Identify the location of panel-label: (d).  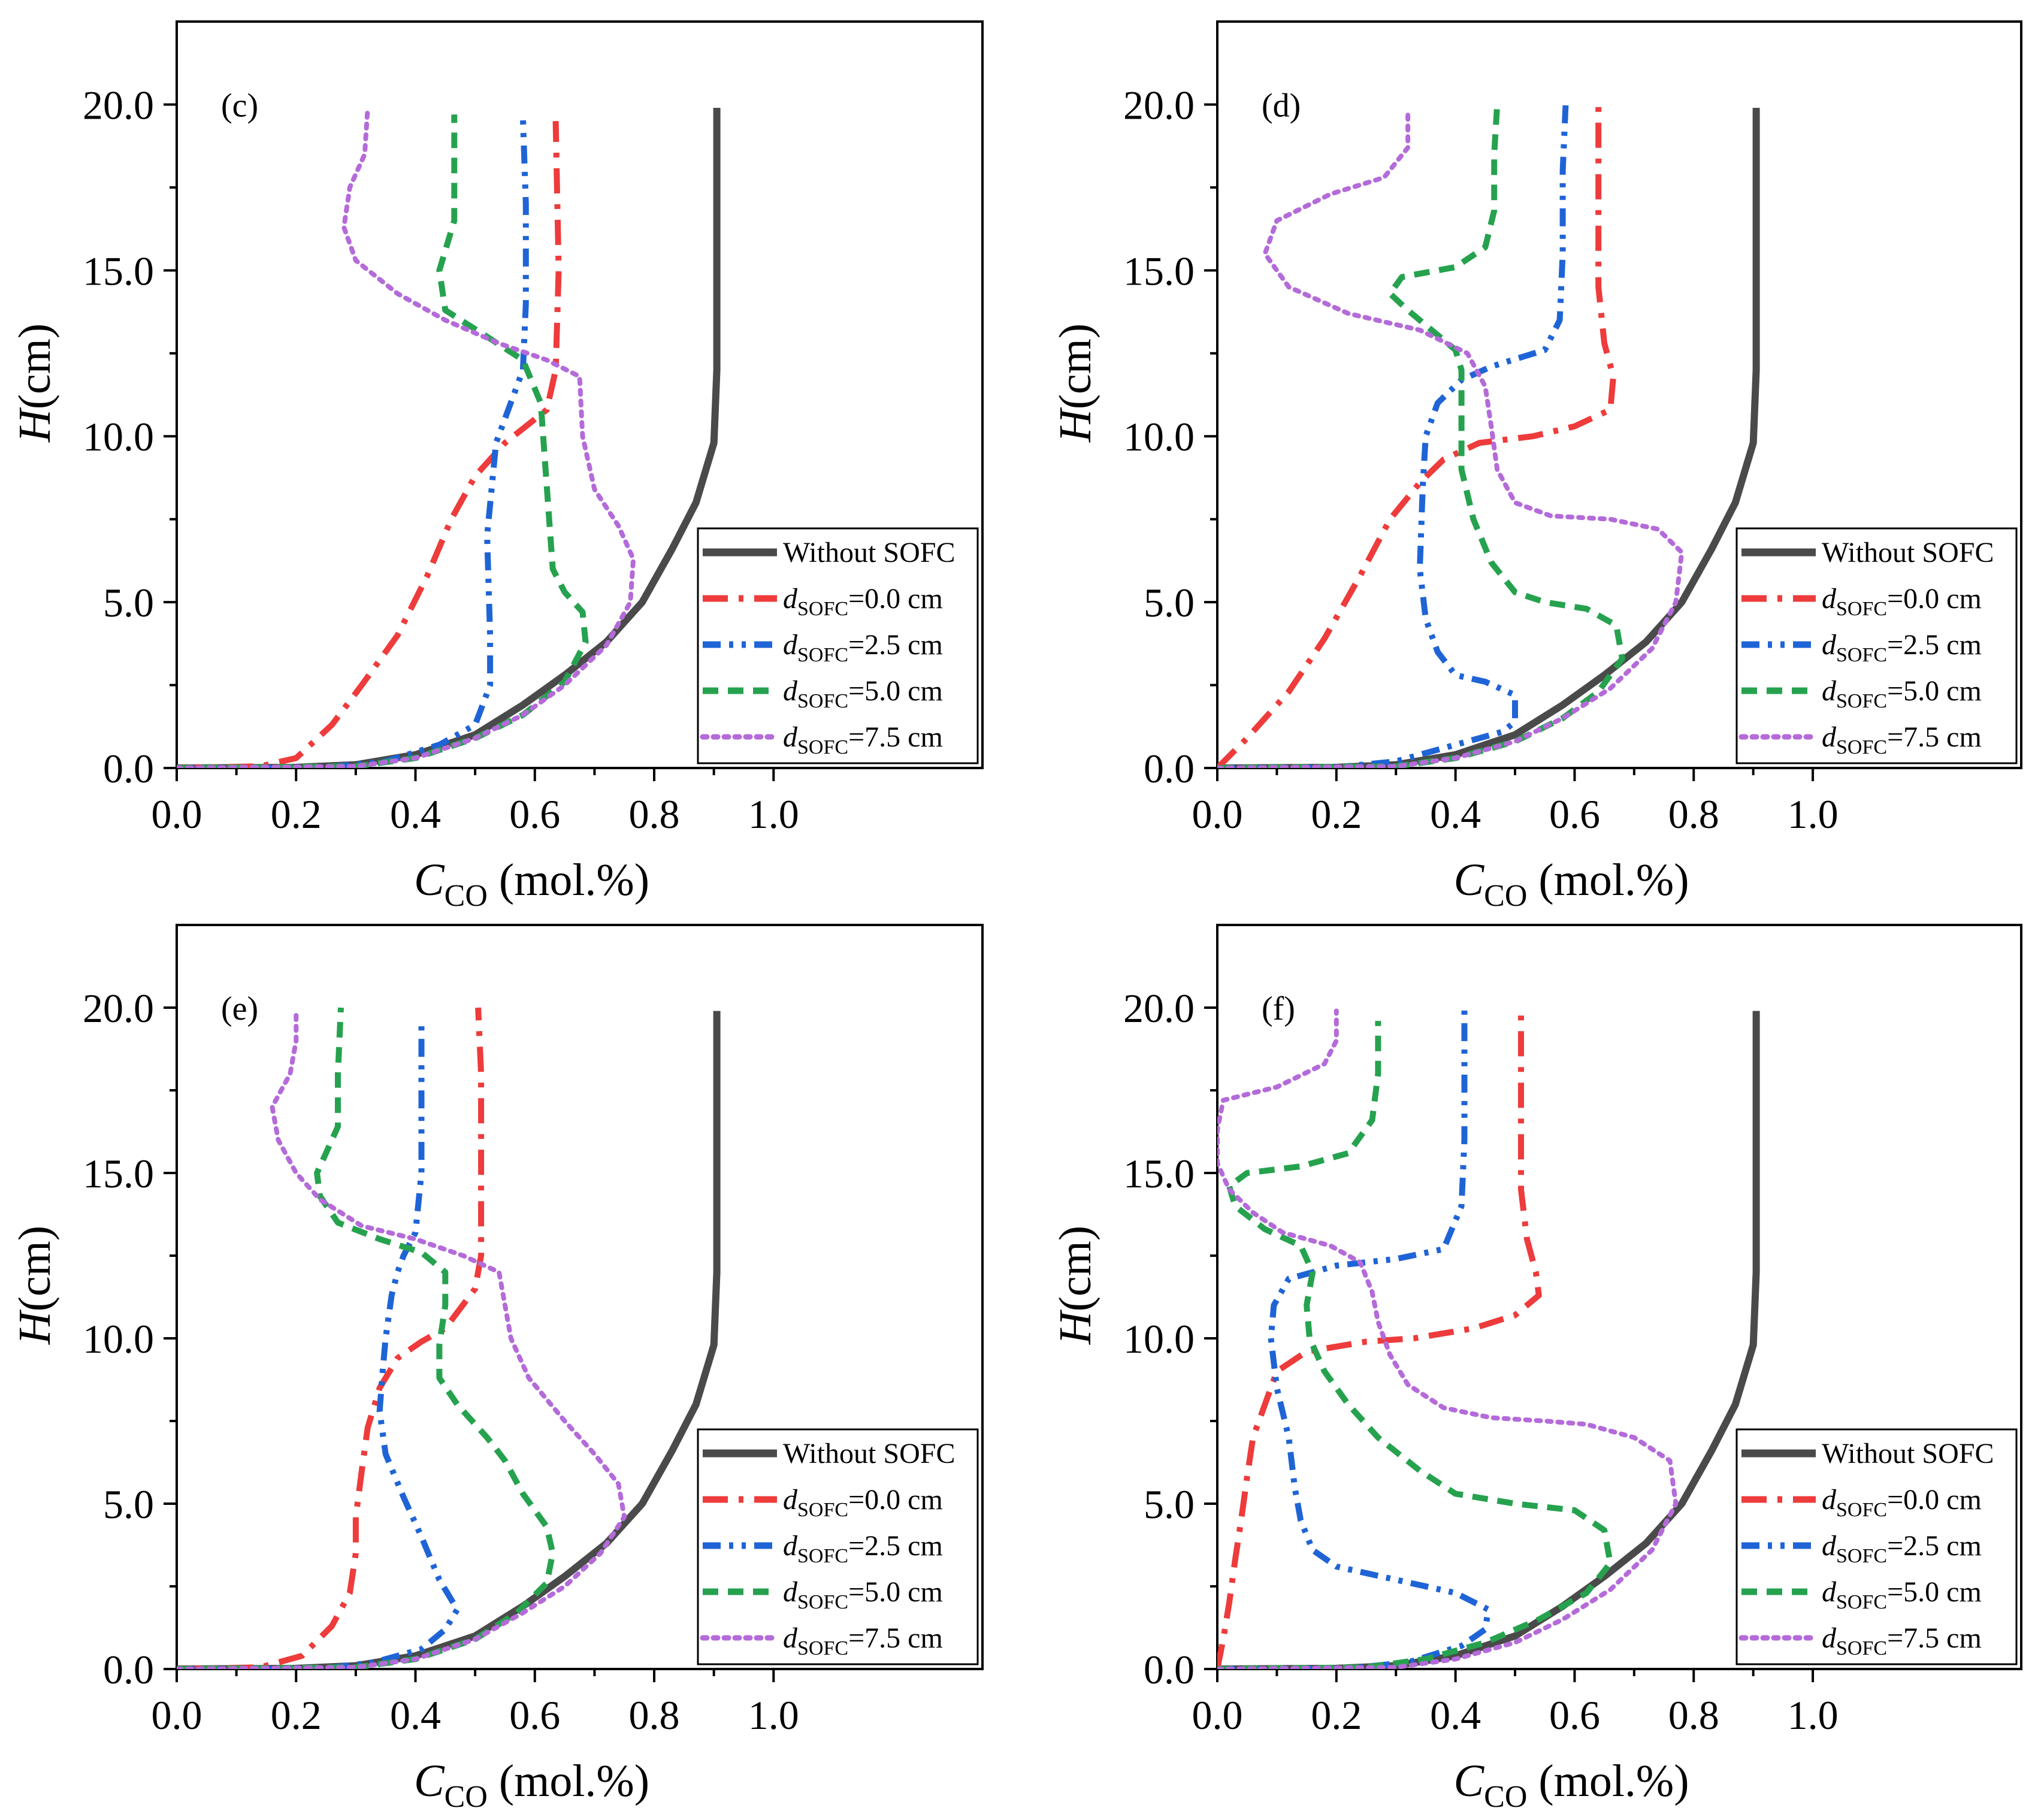
(1281, 105).